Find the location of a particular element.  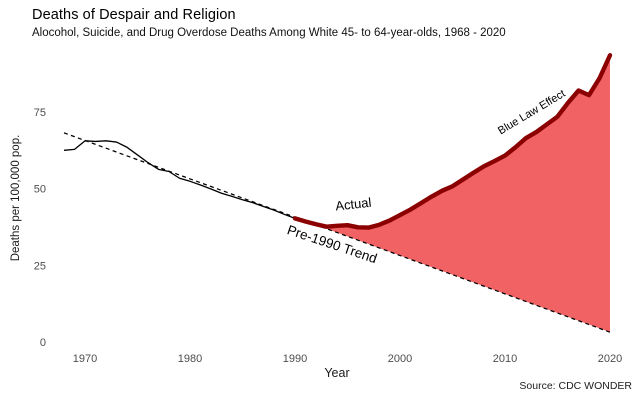

x-tick-label: 2000 is located at coordinates (400, 359).